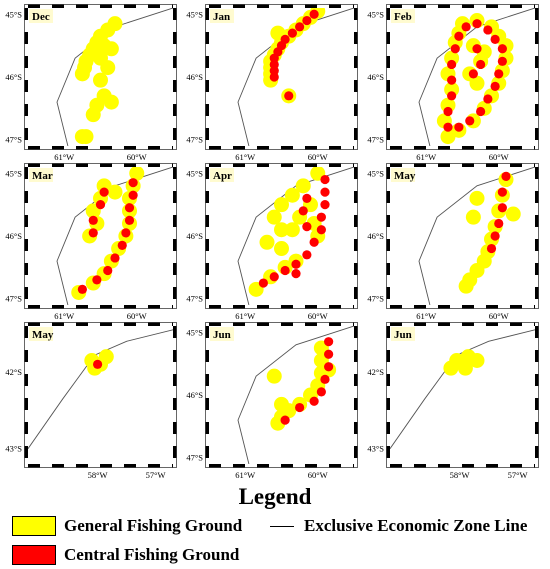  Describe the element at coordinates (125, 555) in the screenshot. I see `legend-item-central: Central Fishing Ground` at that location.